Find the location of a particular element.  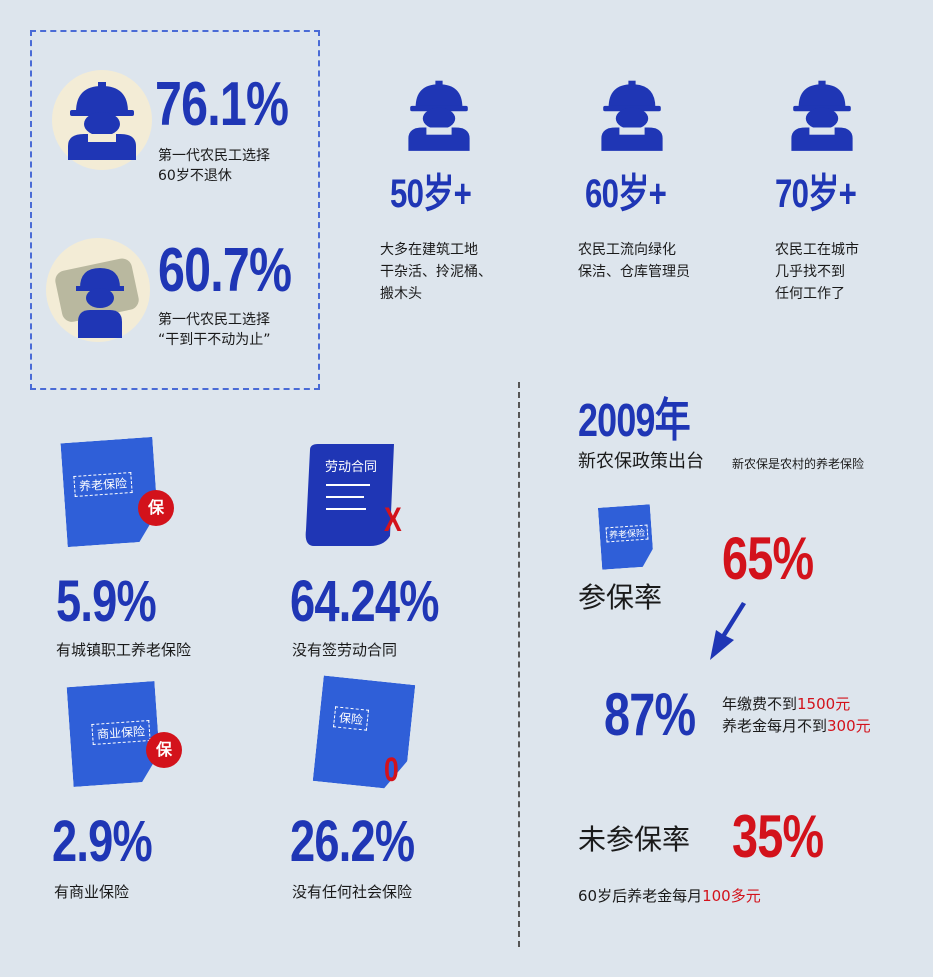

age-caption: 农民工流向绿化 is located at coordinates (627, 250).